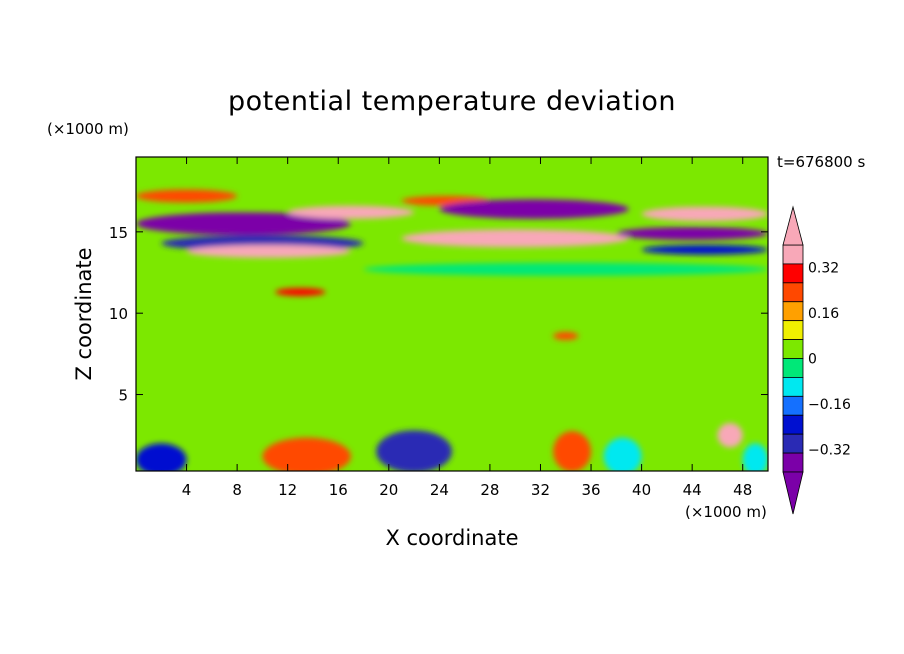  Describe the element at coordinates (187, 490) in the screenshot. I see `x-tick-label: 4` at that location.